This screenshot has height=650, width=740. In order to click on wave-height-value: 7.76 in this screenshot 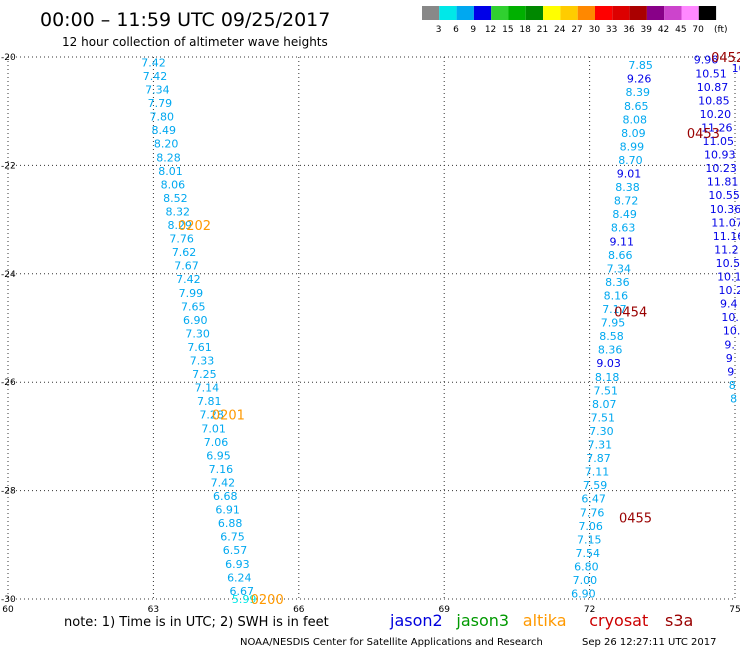, I will do `click(181, 239)`.